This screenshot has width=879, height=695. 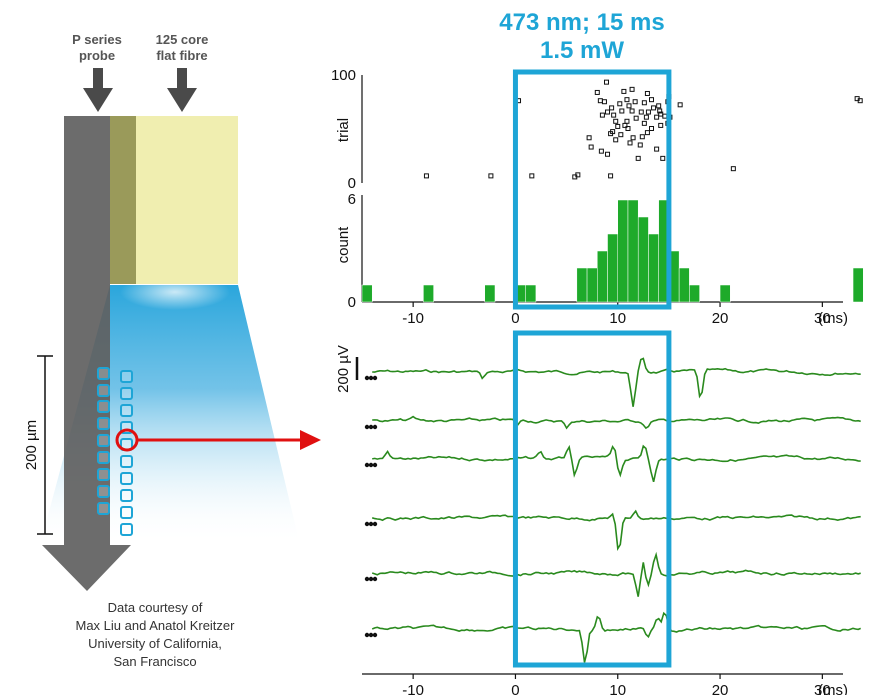 What do you see at coordinates (352, 183) in the screenshot?
I see `raster-ytick-min: 0` at bounding box center [352, 183].